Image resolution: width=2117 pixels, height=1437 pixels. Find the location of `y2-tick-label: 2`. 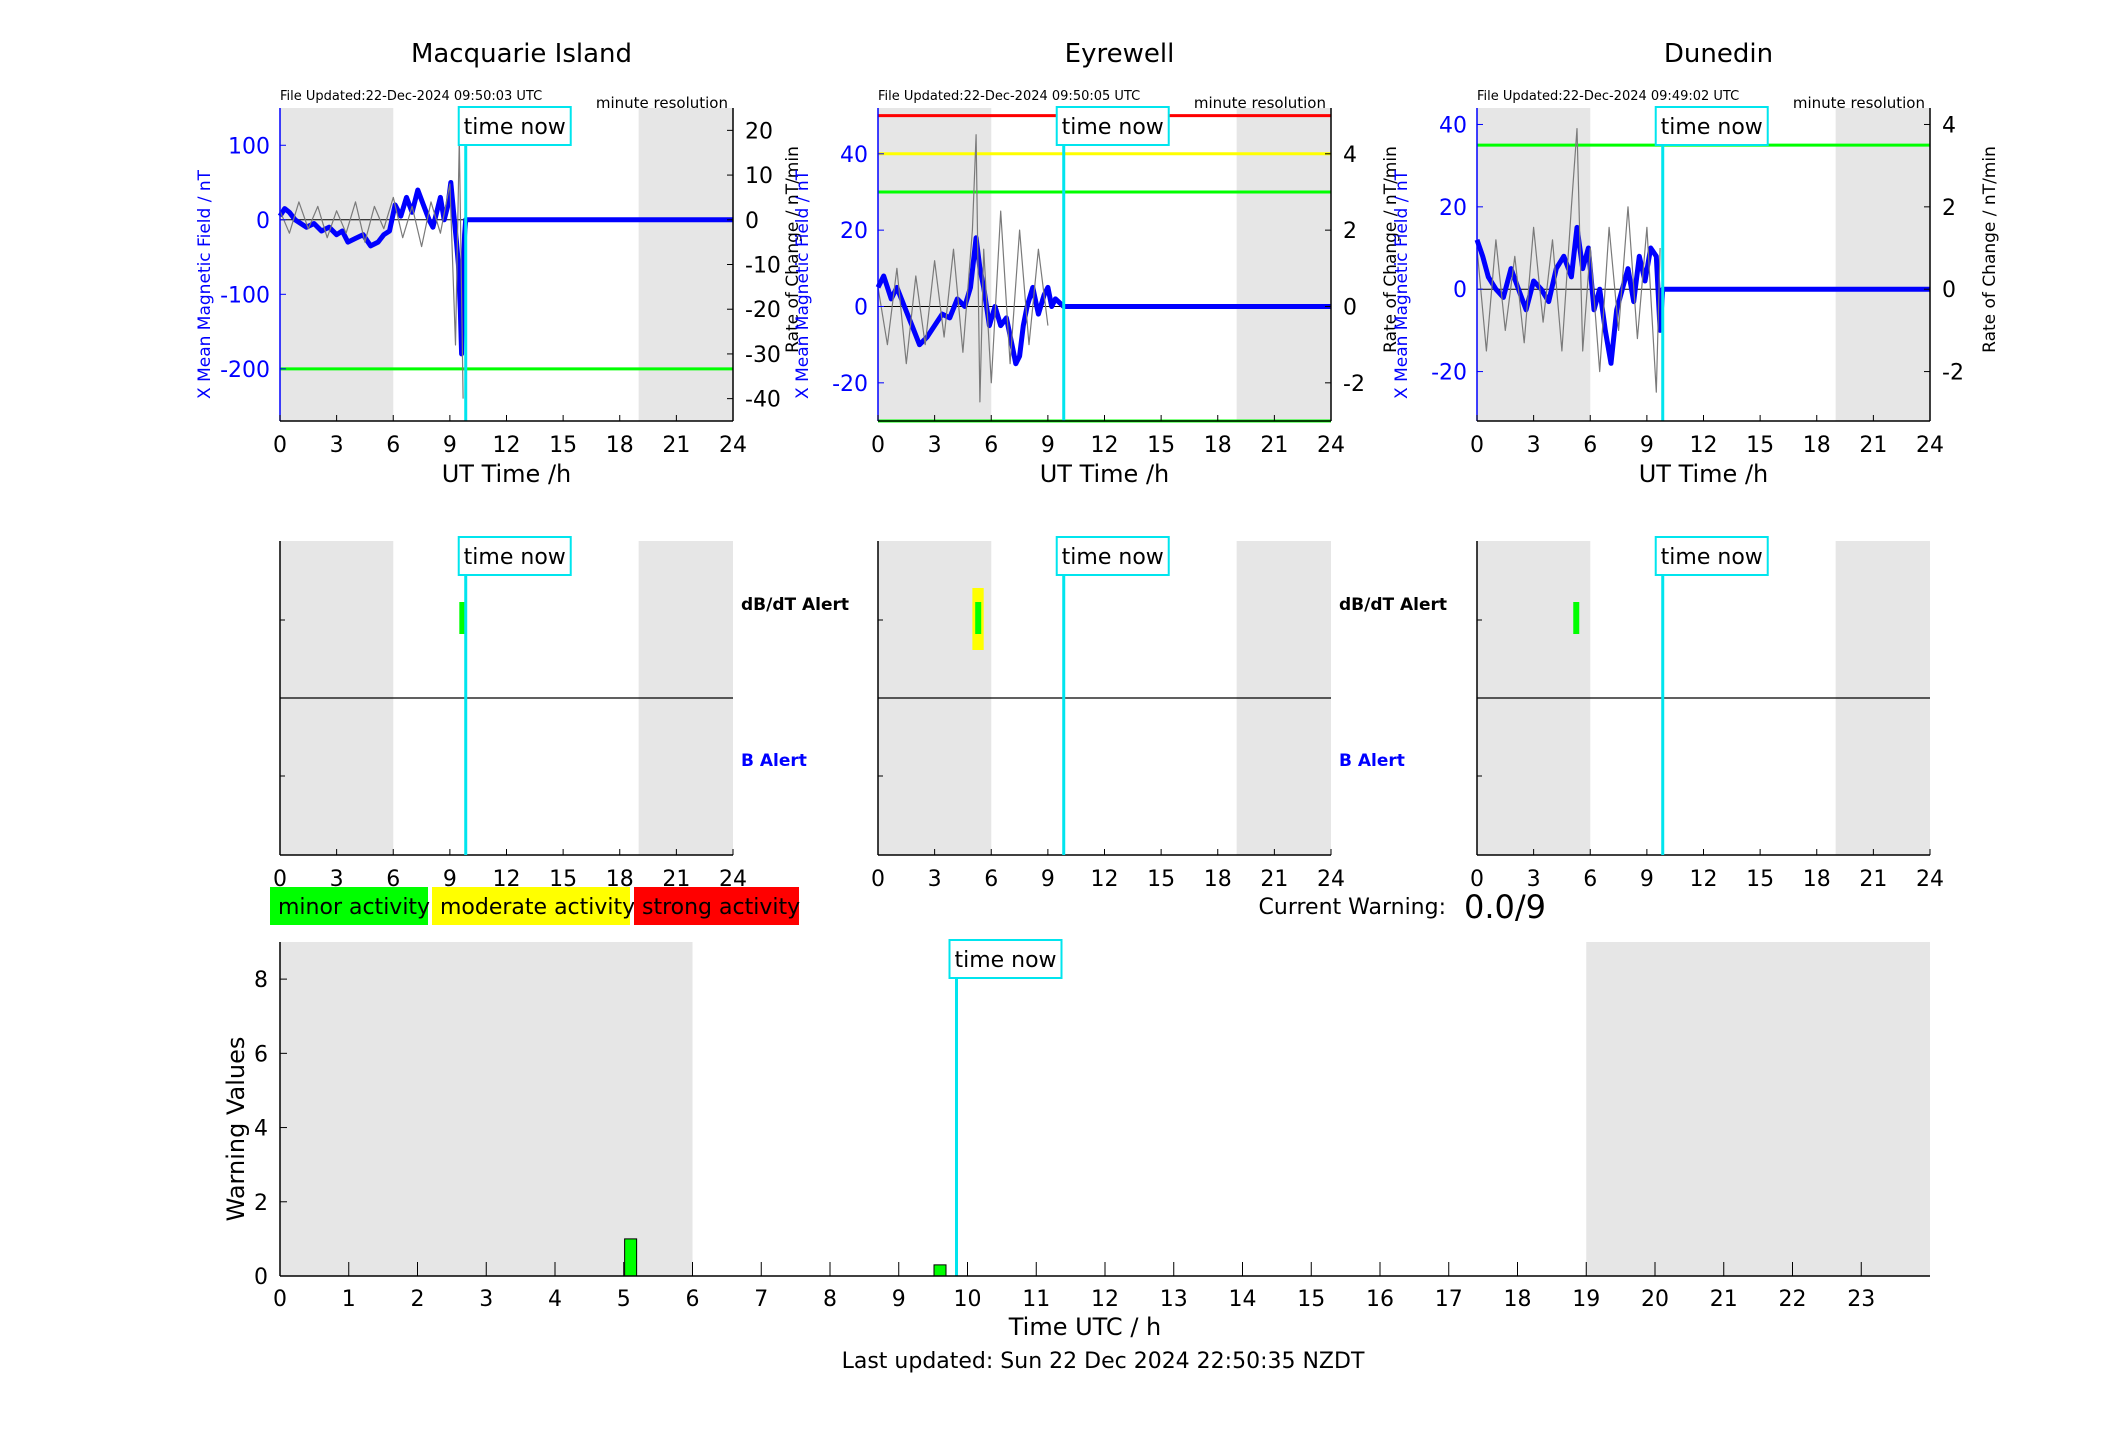

y2-tick-label: 2 is located at coordinates (1350, 231).